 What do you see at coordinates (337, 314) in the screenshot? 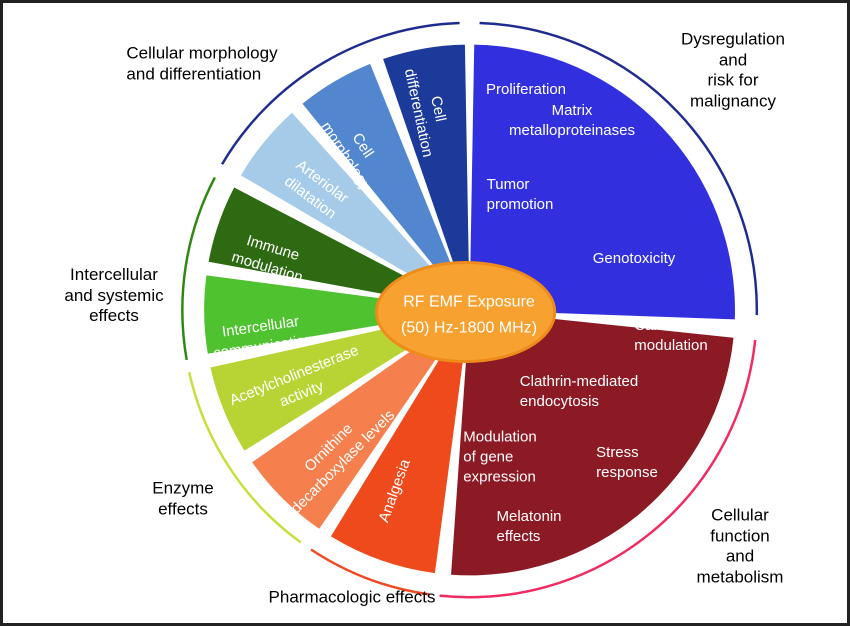
I see `slice-intercellular-communication` at bounding box center [337, 314].